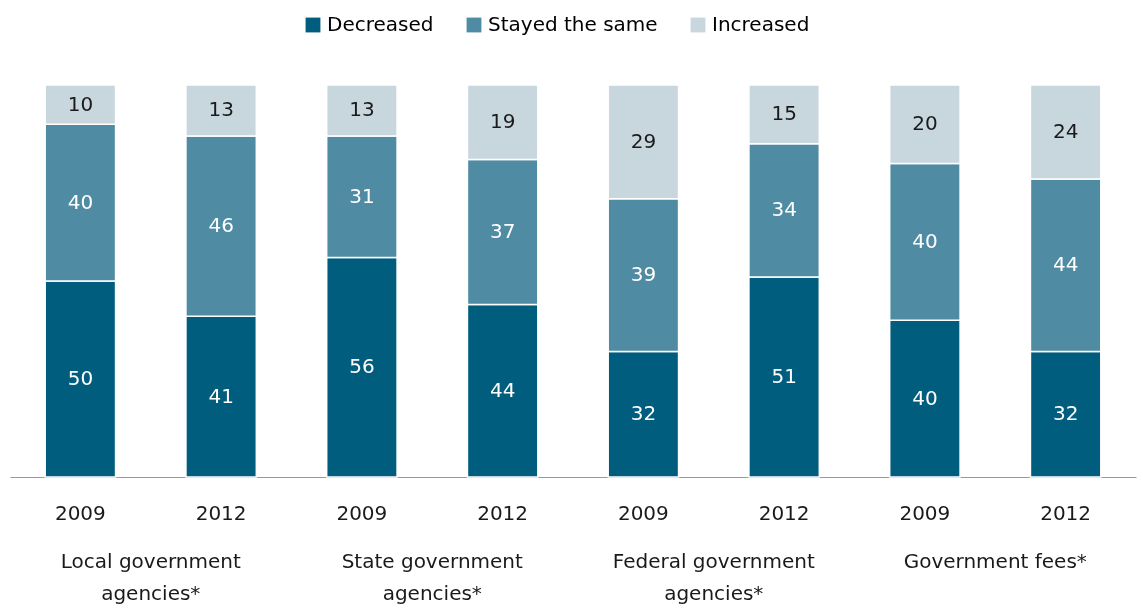 This screenshot has height=610, width=1143. I want to click on text: Federal government agencies*, so click(713, 577).